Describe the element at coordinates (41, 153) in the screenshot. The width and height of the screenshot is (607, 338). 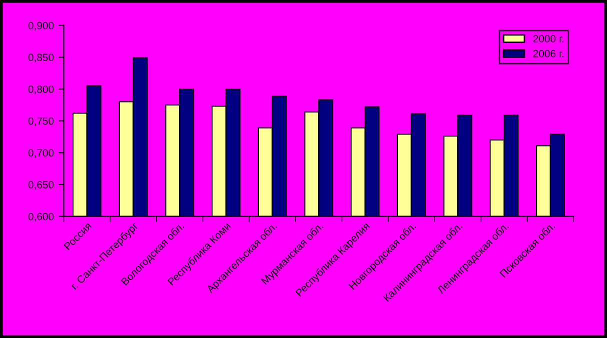
I see `y-tick-label: 0,700` at that location.